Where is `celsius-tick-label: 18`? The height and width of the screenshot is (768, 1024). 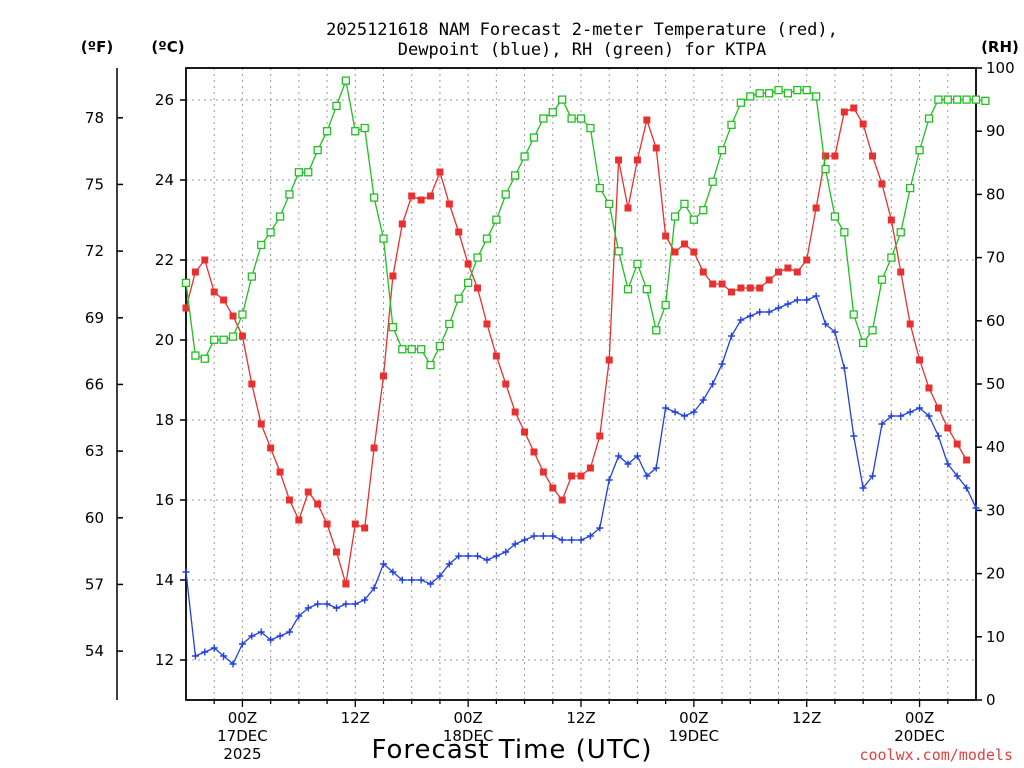 celsius-tick-label: 18 is located at coordinates (164, 420).